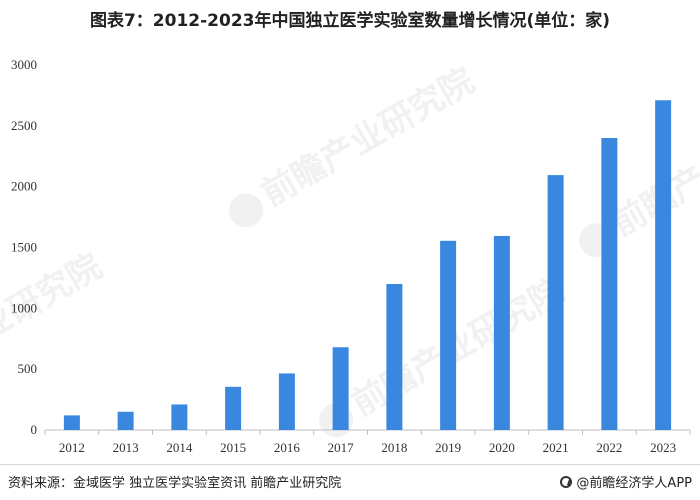  I want to click on bar-2019, so click(448, 335).